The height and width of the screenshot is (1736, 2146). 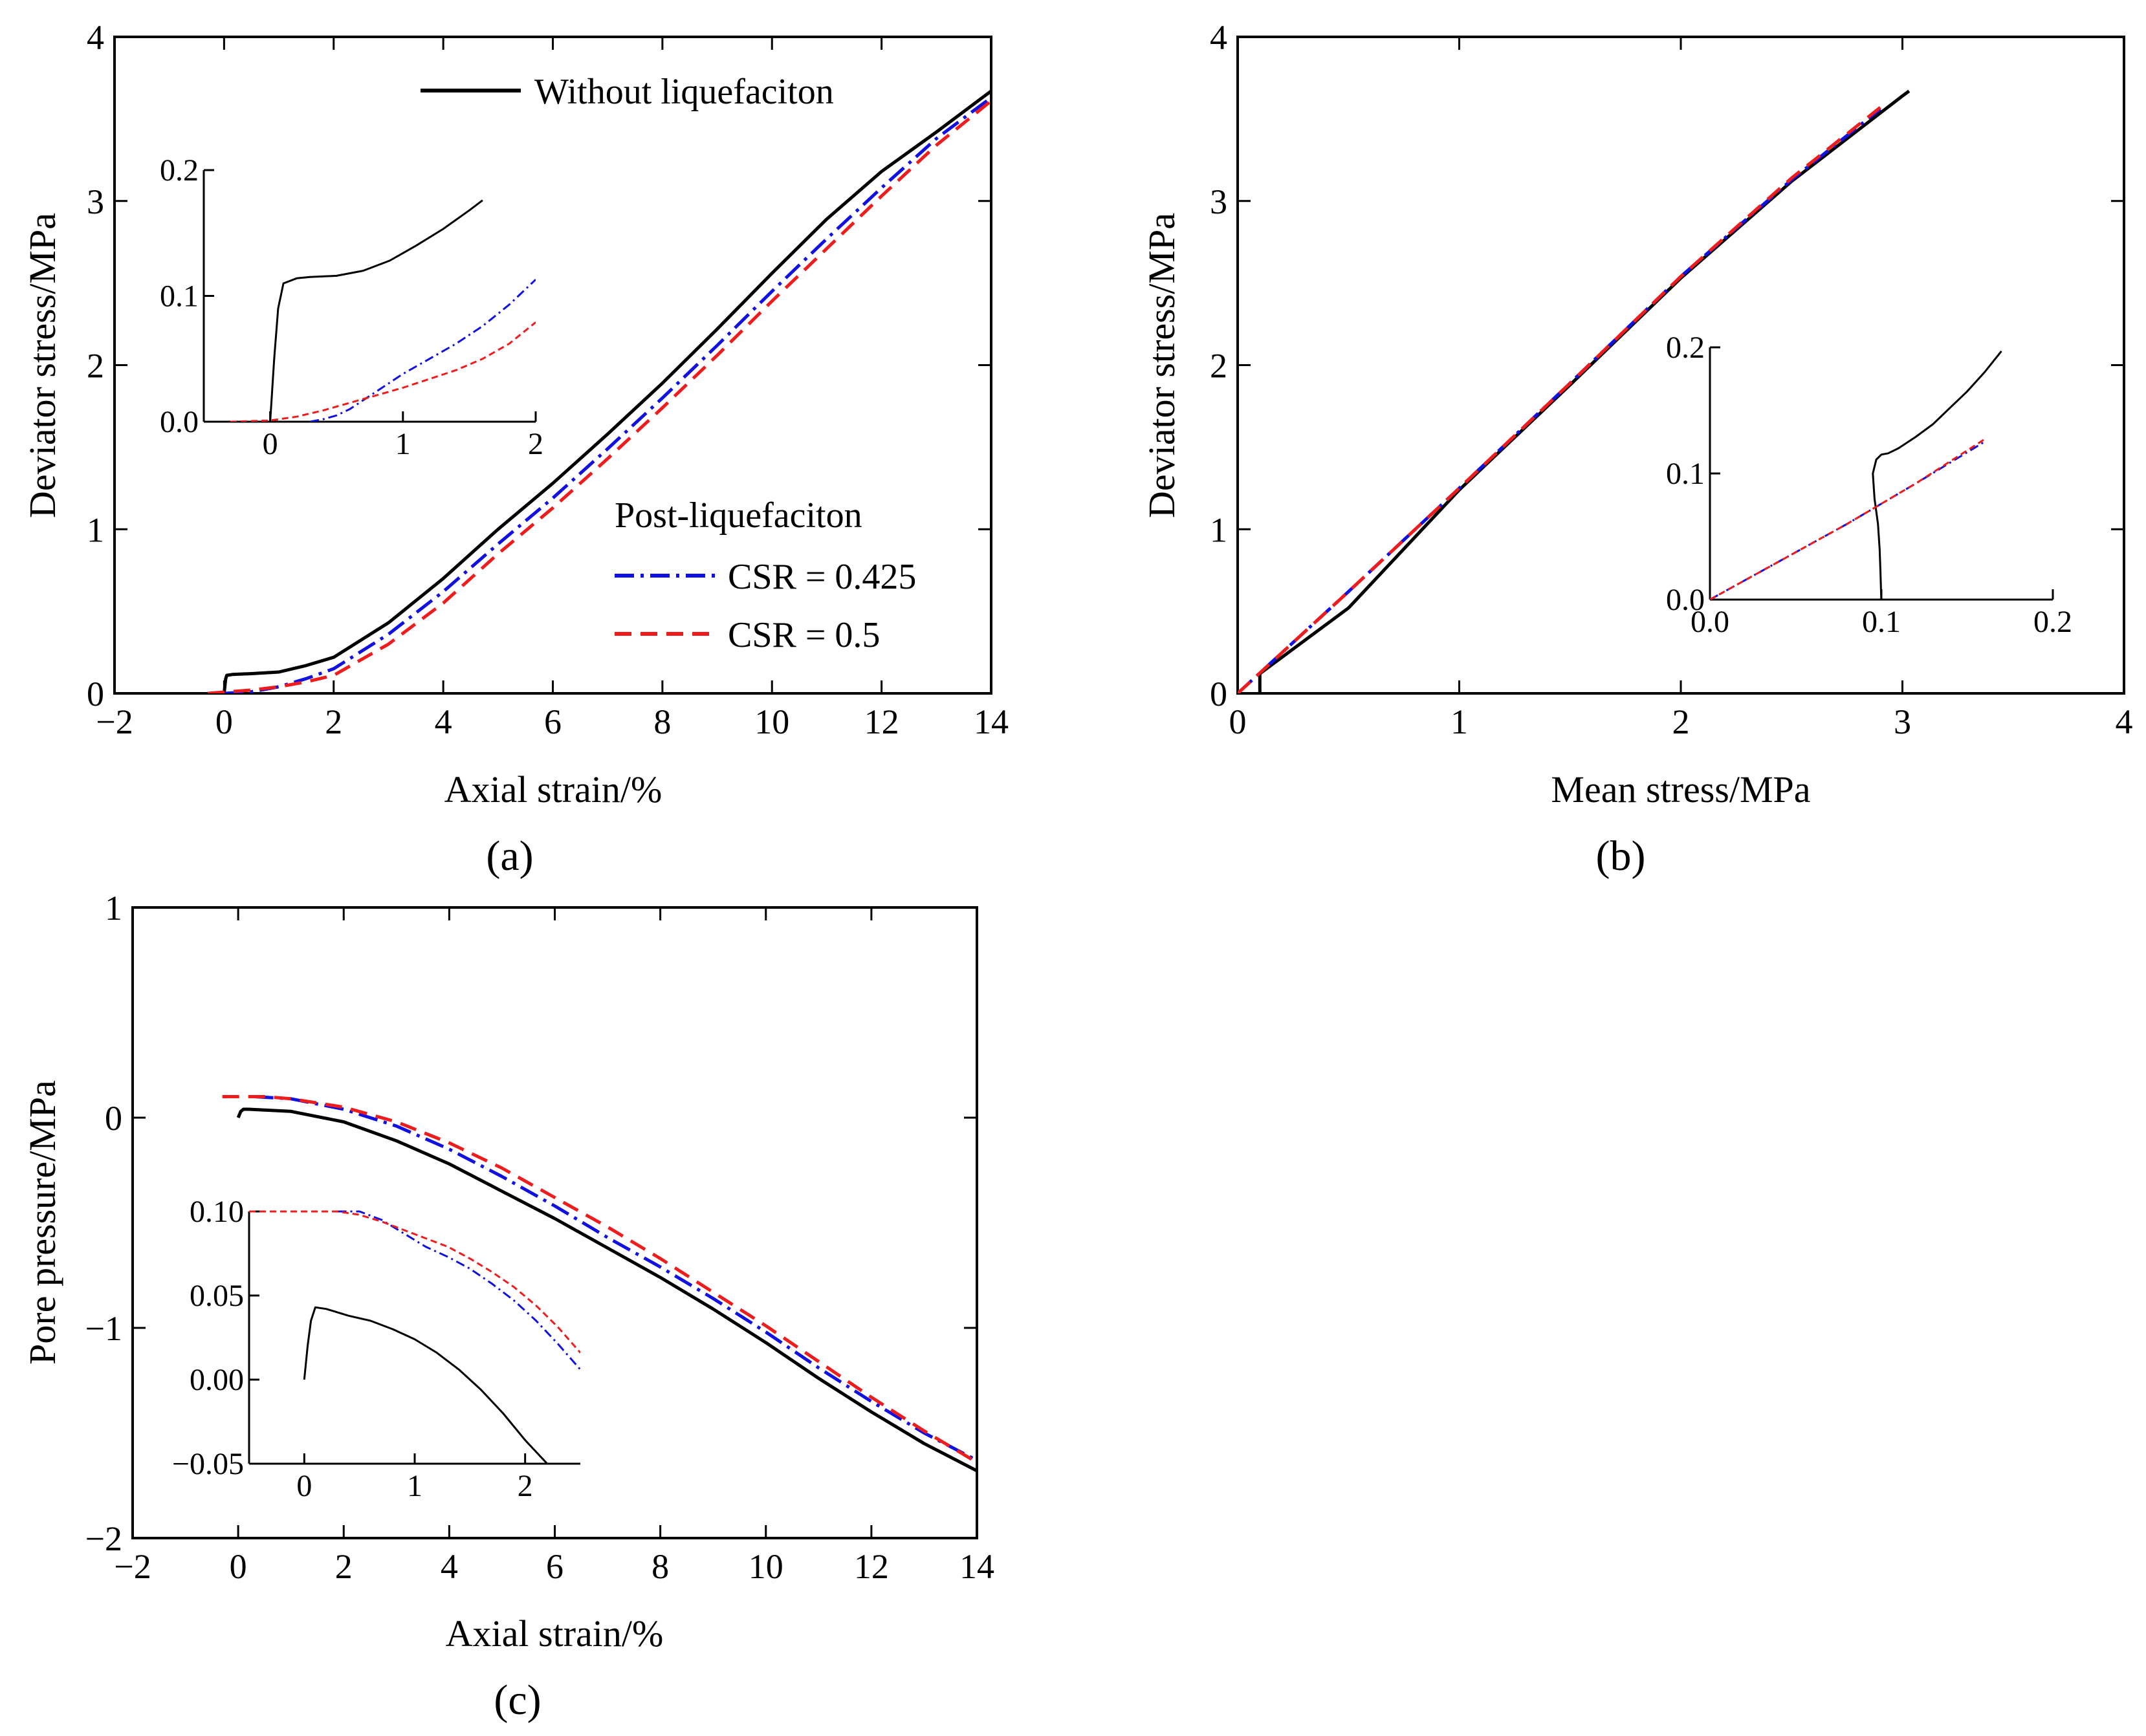 What do you see at coordinates (95, 366) in the screenshot?
I see `a-ytick-label: 2` at bounding box center [95, 366].